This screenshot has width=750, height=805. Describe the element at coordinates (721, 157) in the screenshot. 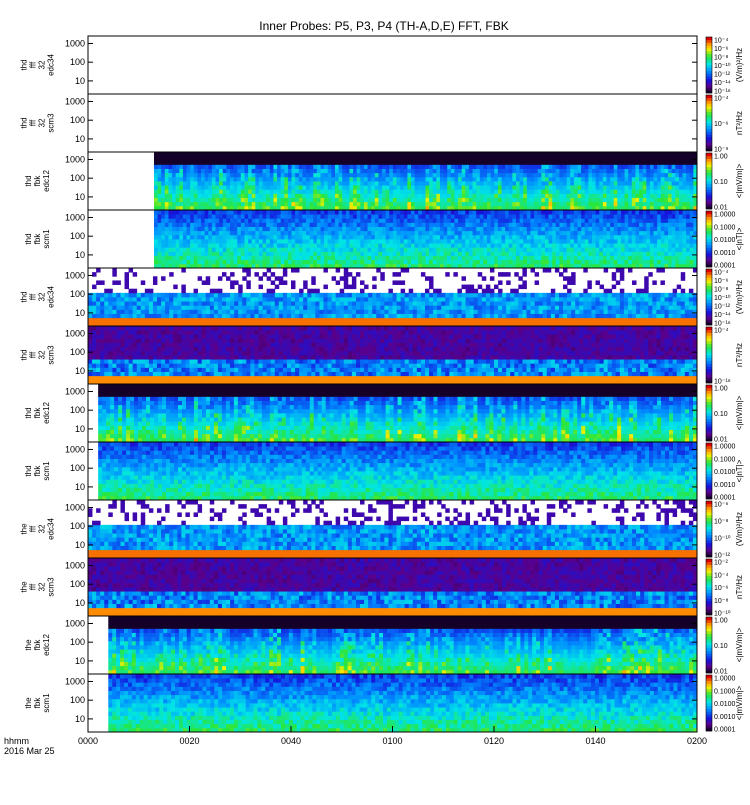

I see `colorbar-tick-label: 1.00` at that location.